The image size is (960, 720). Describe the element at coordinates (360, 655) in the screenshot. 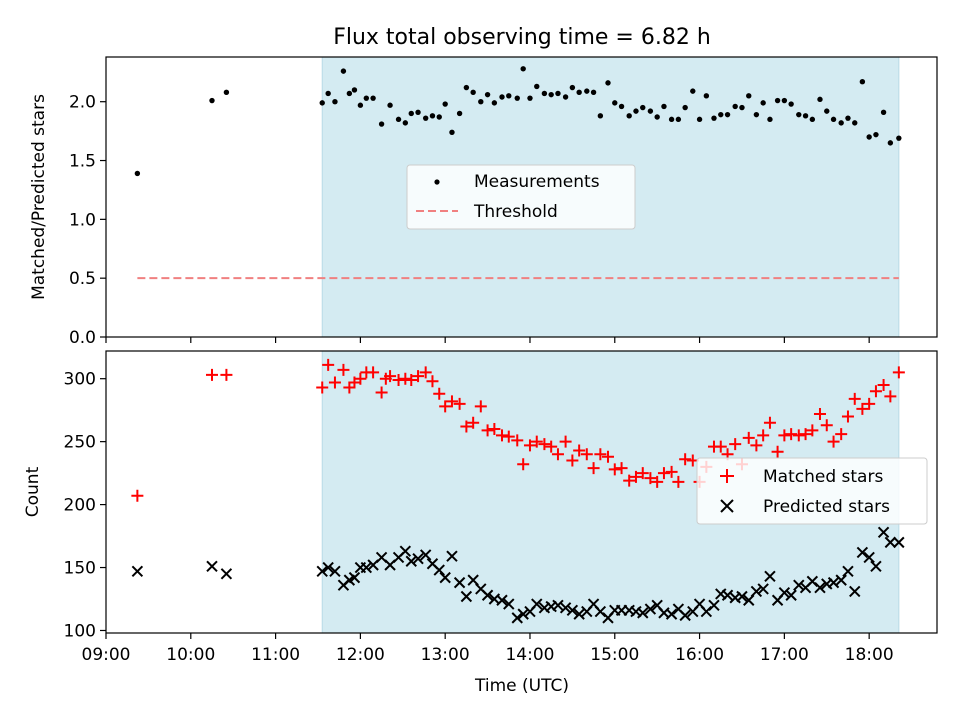

I see `x-tick-label: 12:00` at that location.